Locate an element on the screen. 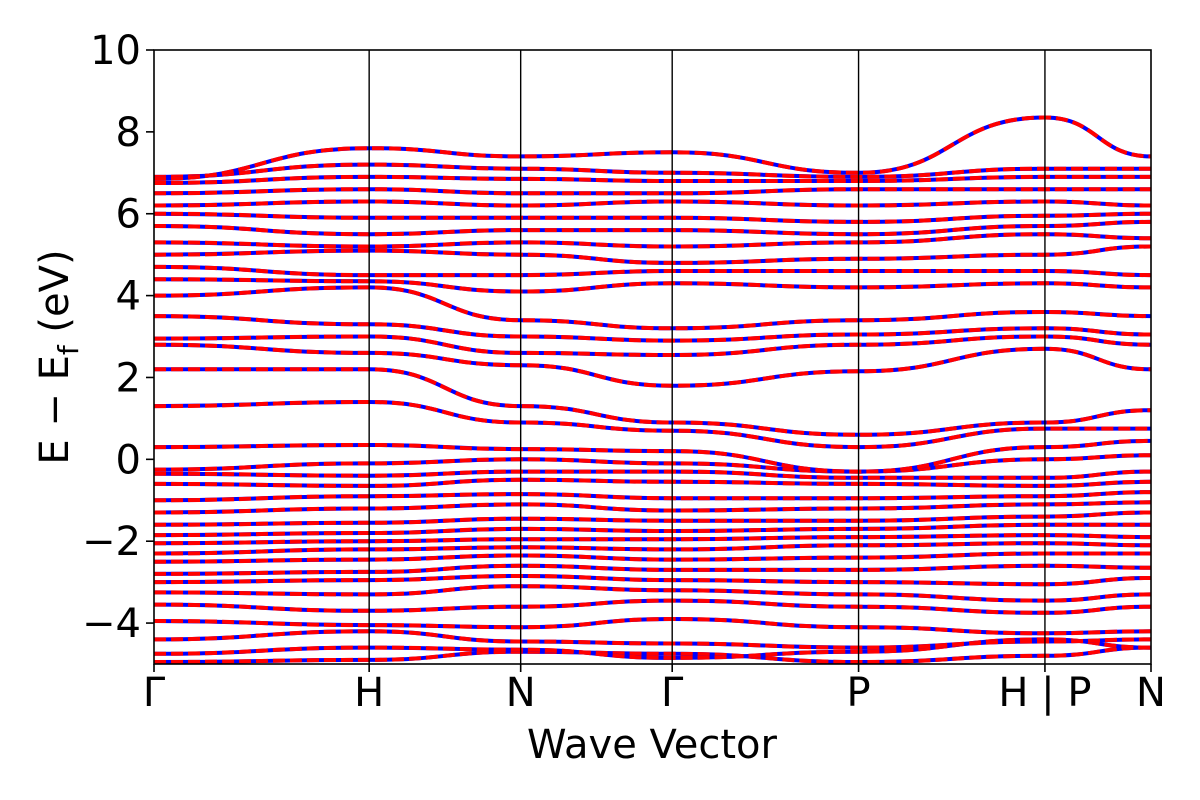  y-tick-label: 2 is located at coordinates (128, 378).